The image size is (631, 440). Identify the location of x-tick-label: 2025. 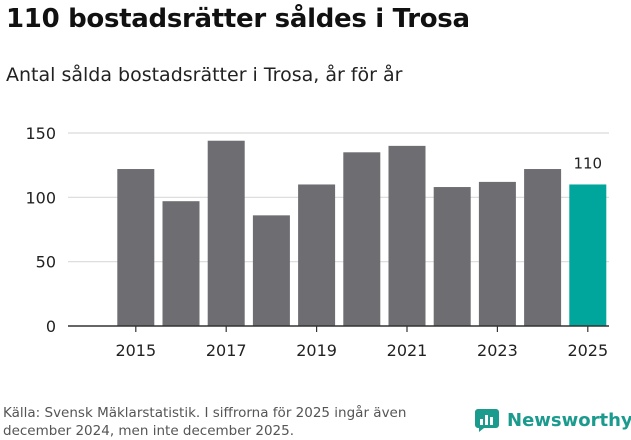
(587, 350).